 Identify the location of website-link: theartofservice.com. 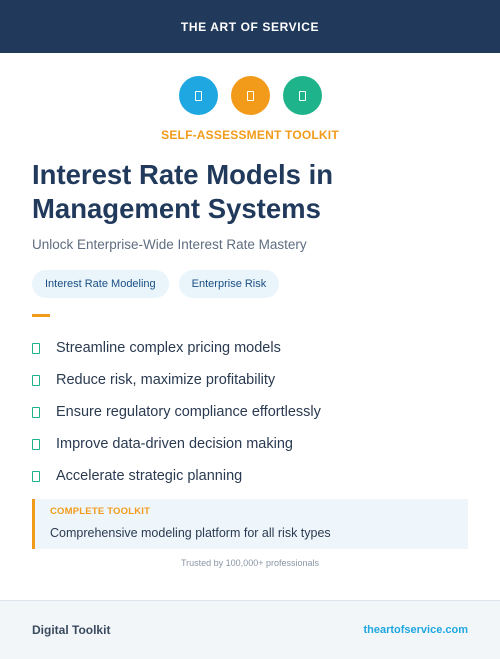
(415, 630).